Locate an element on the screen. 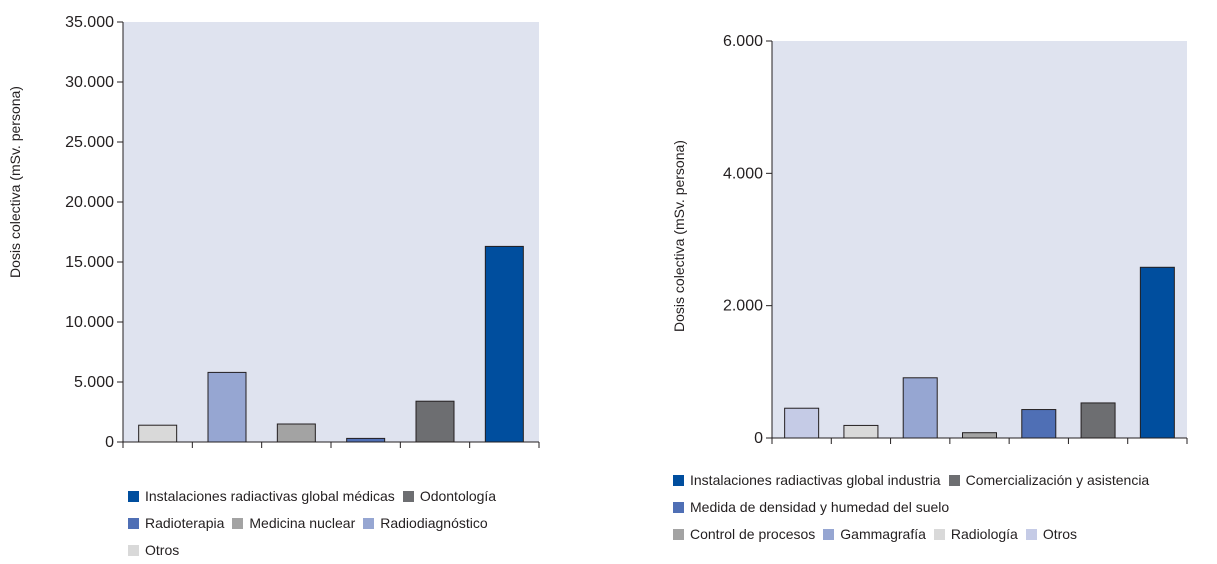 This screenshot has width=1217, height=564. legend-label: Instalaciones radiactivas global médicas is located at coordinates (270, 496).